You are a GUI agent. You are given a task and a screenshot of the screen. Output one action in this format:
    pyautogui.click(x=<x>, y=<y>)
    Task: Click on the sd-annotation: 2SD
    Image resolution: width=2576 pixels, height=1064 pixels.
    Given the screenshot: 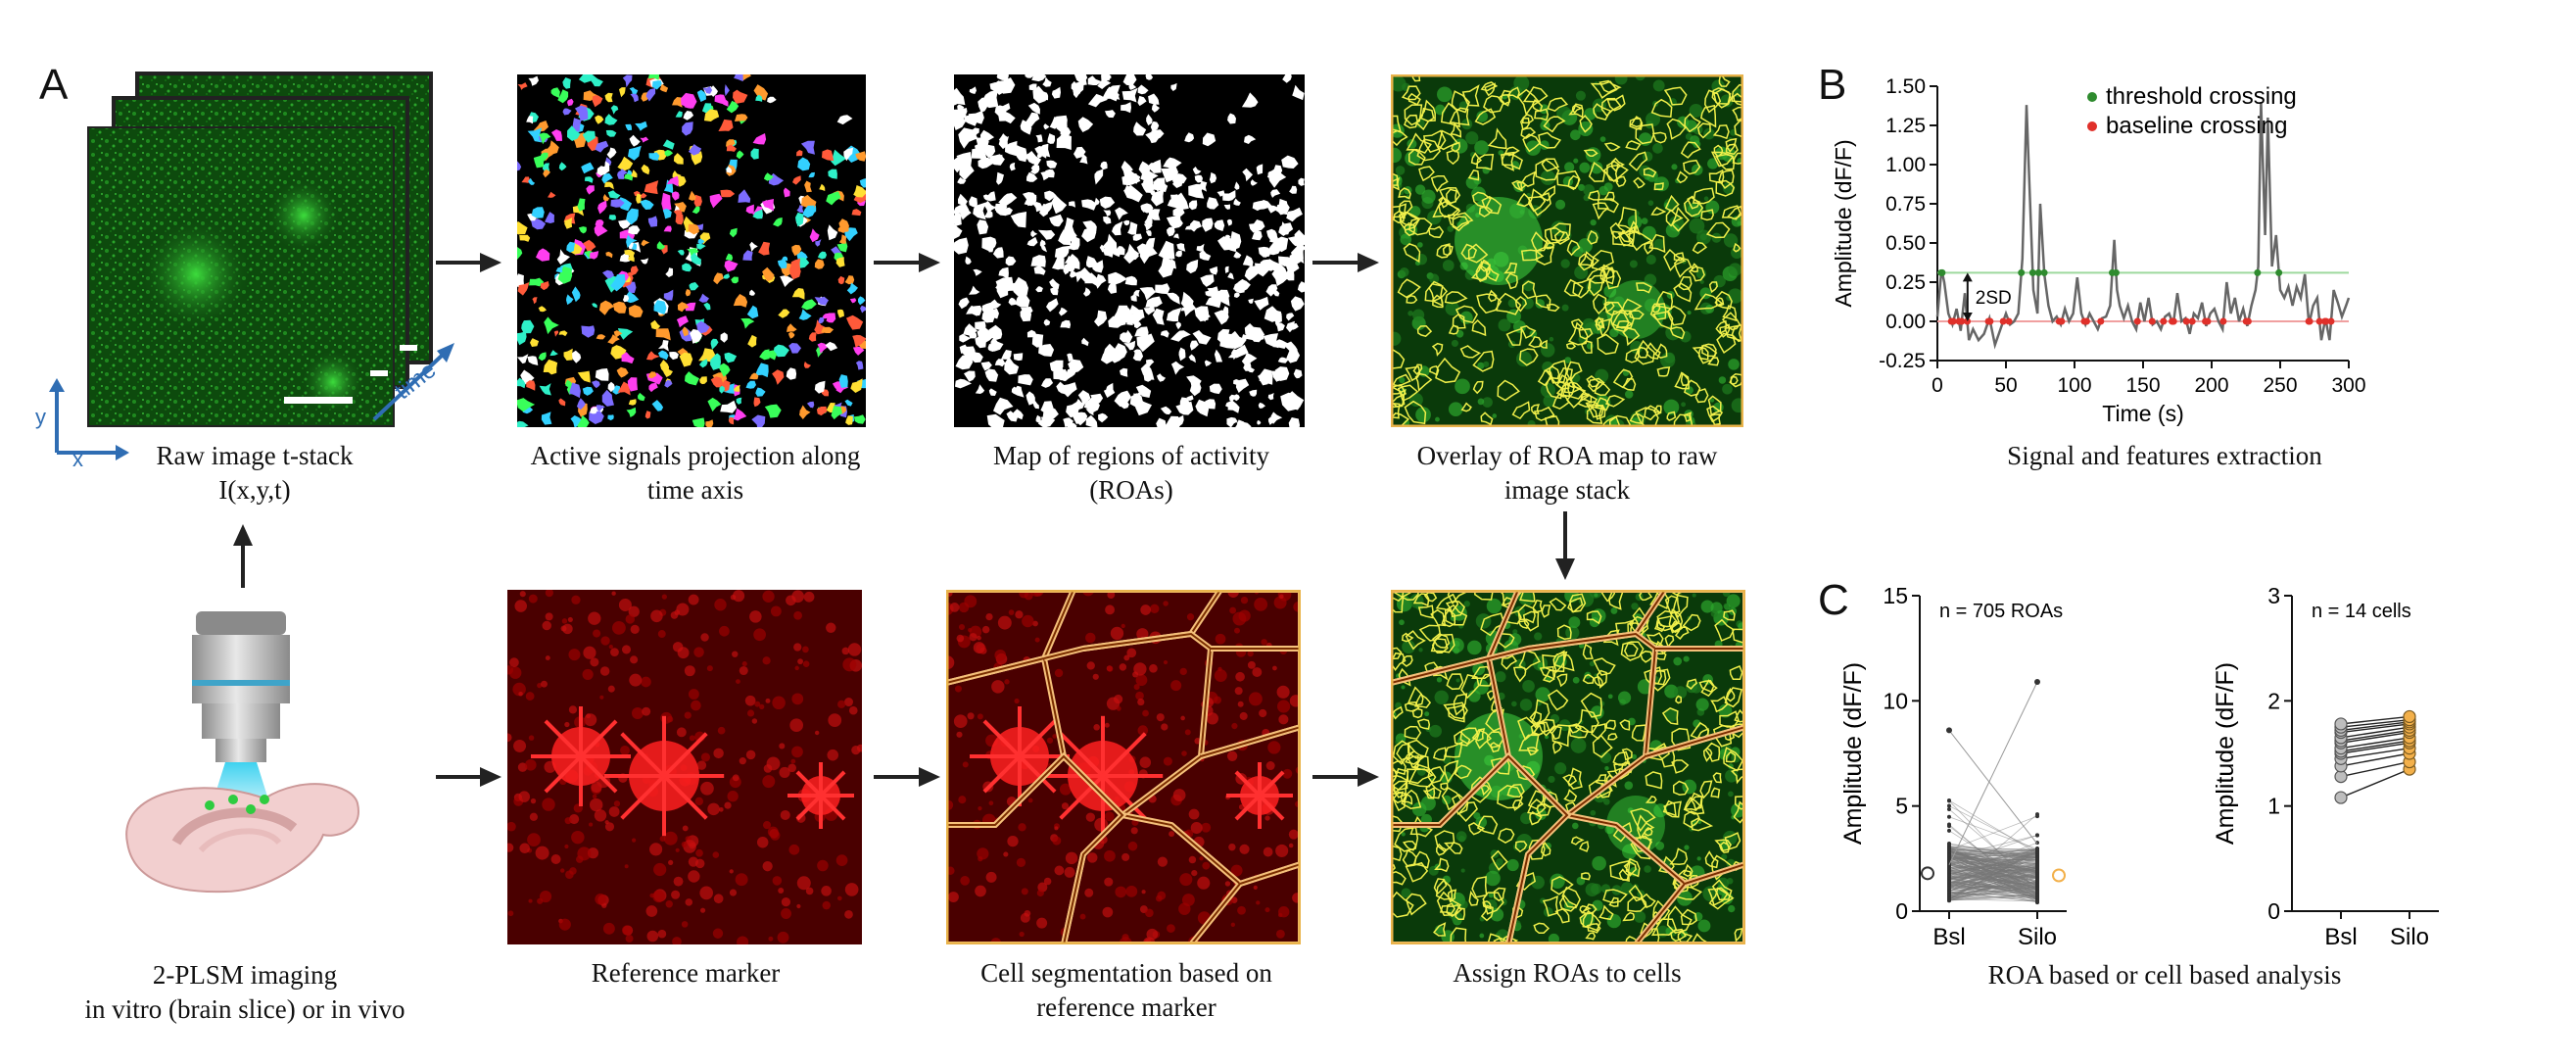 What is the action you would take?
    pyautogui.click(x=1994, y=298)
    